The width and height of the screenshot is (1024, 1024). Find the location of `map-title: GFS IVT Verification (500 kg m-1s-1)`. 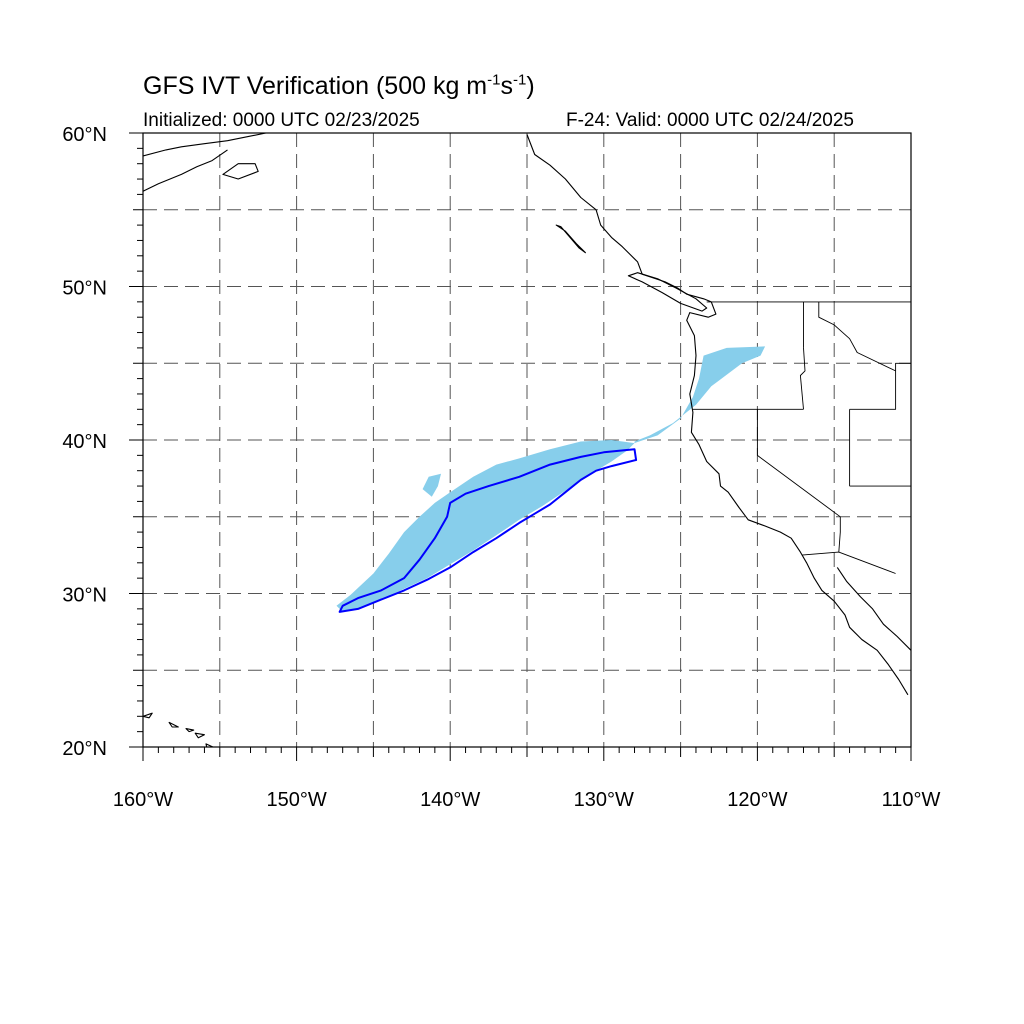

map-title: GFS IVT Verification (500 kg m-1s-1) is located at coordinates (339, 86).